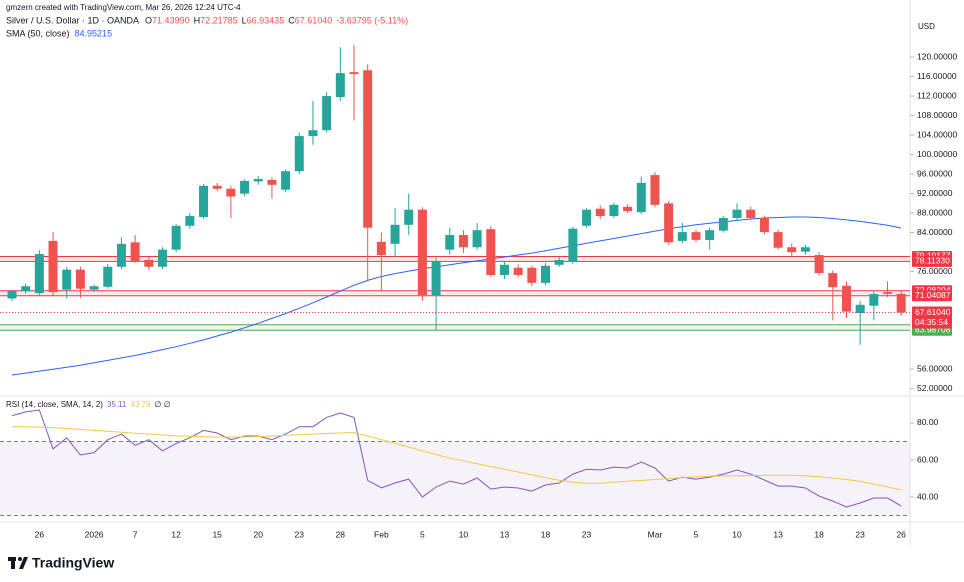 The image size is (964, 582). I want to click on brand-name: TradingView, so click(73, 563).